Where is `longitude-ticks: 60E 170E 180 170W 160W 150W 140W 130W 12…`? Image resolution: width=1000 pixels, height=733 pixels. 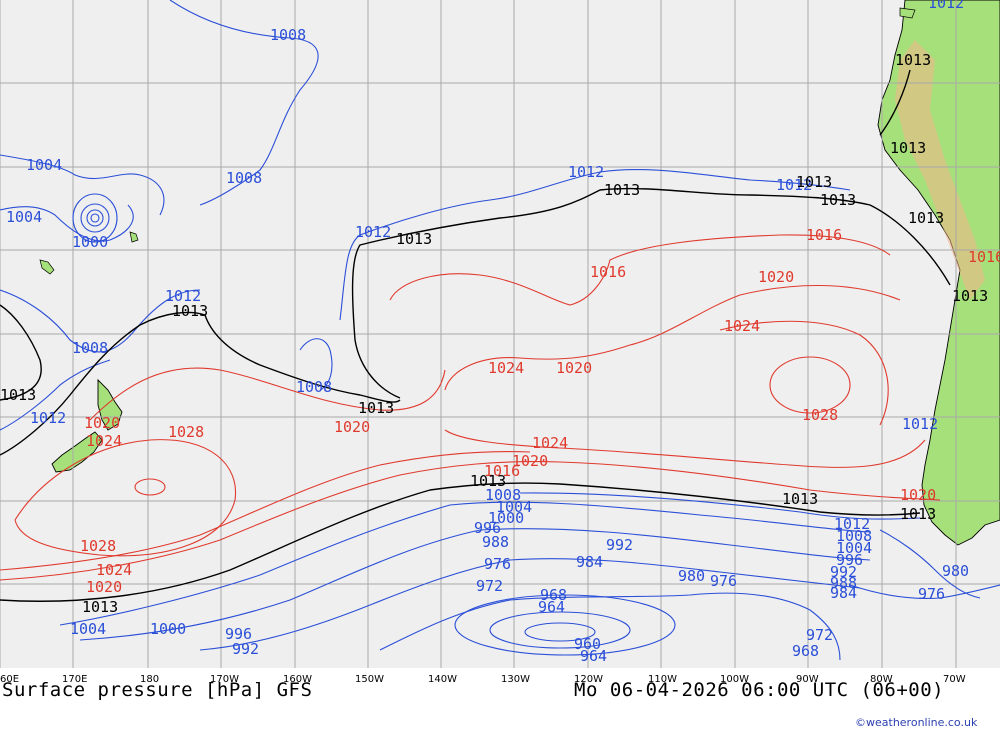
longitude-ticks: 60E 170E 180 170W 160W 150W 140W 130W 12… is located at coordinates (483, 679).